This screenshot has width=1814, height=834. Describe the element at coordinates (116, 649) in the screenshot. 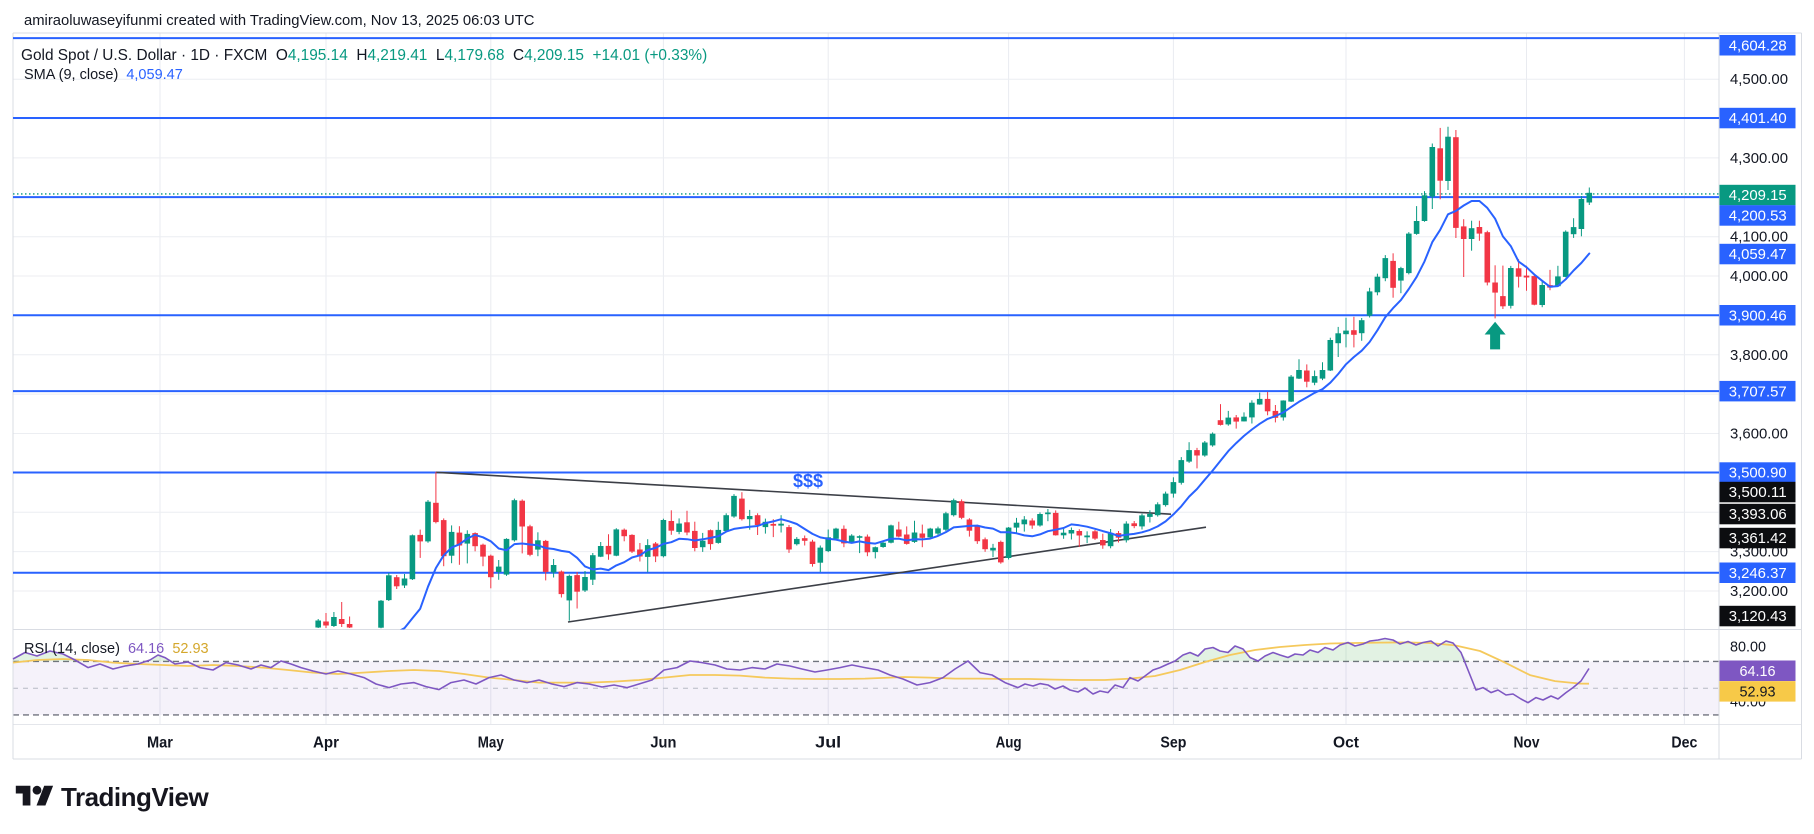

I see `svg-text: RSI (14, close) 64.16 52.93` at that location.